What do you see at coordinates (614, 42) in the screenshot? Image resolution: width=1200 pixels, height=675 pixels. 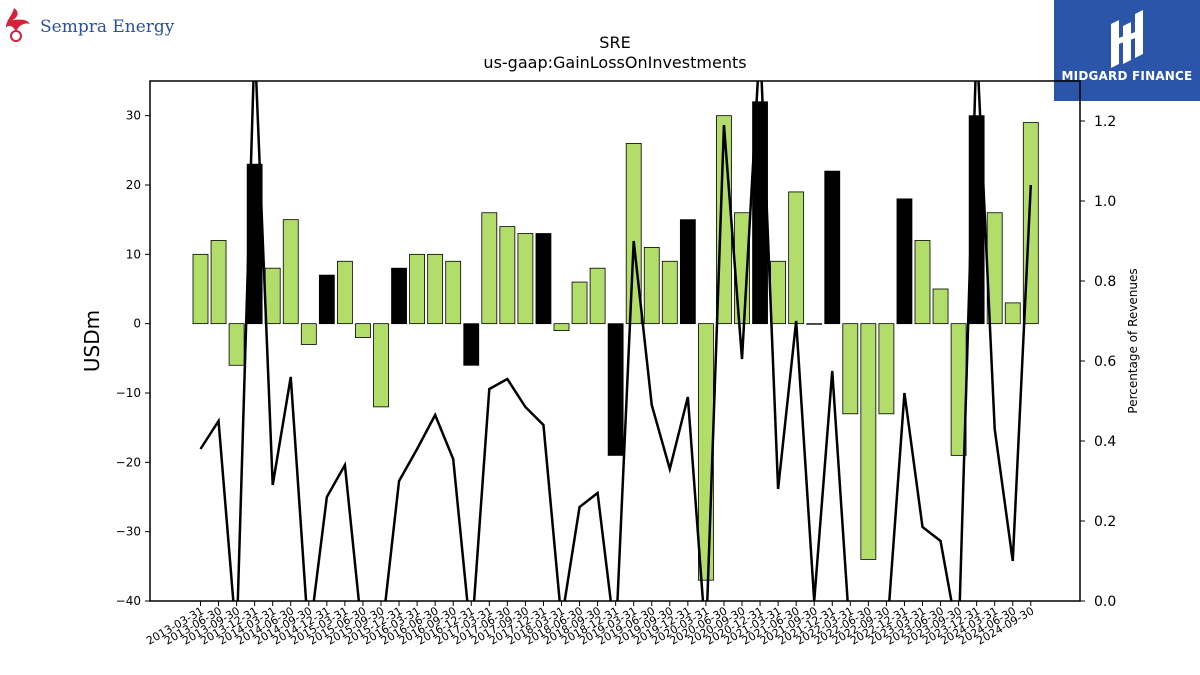 I see `chart-title: SRE` at bounding box center [614, 42].